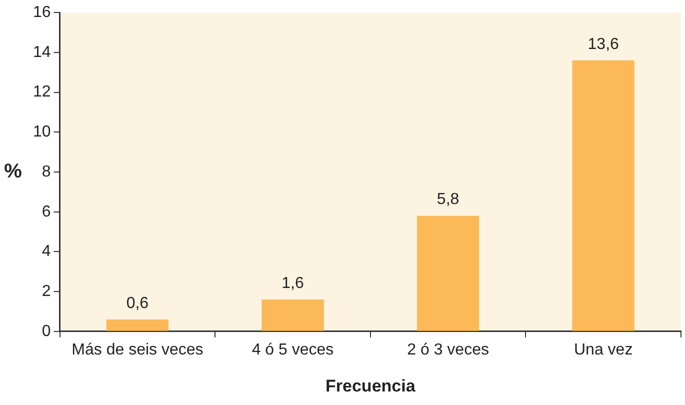 Image resolution: width=685 pixels, height=405 pixels. What do you see at coordinates (46, 211) in the screenshot?
I see `y-tick-label: 6` at bounding box center [46, 211].